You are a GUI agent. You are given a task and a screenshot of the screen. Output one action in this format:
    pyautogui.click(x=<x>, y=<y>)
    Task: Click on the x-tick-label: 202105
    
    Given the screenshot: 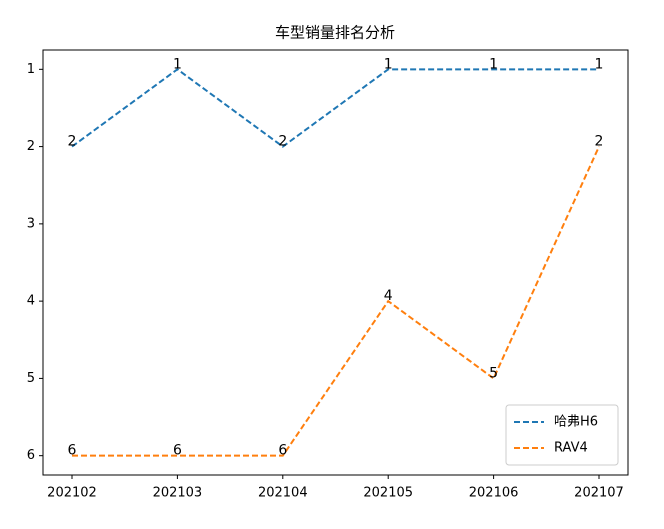 What is the action you would take?
    pyautogui.click(x=388, y=493)
    